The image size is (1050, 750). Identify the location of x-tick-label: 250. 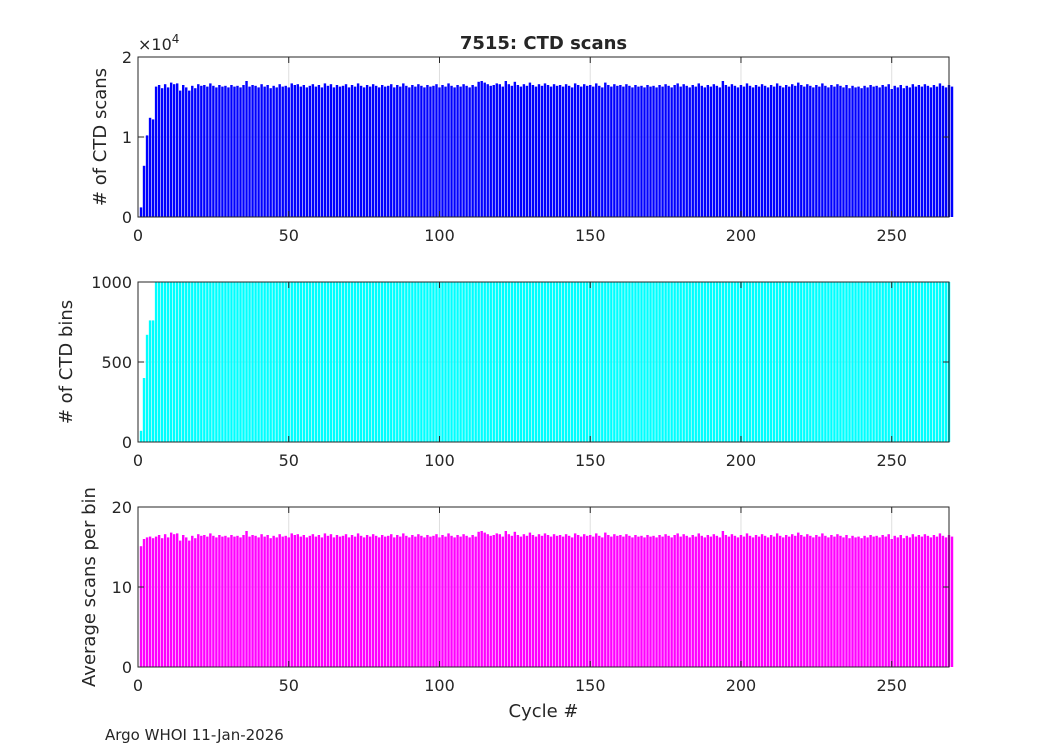
(891, 685).